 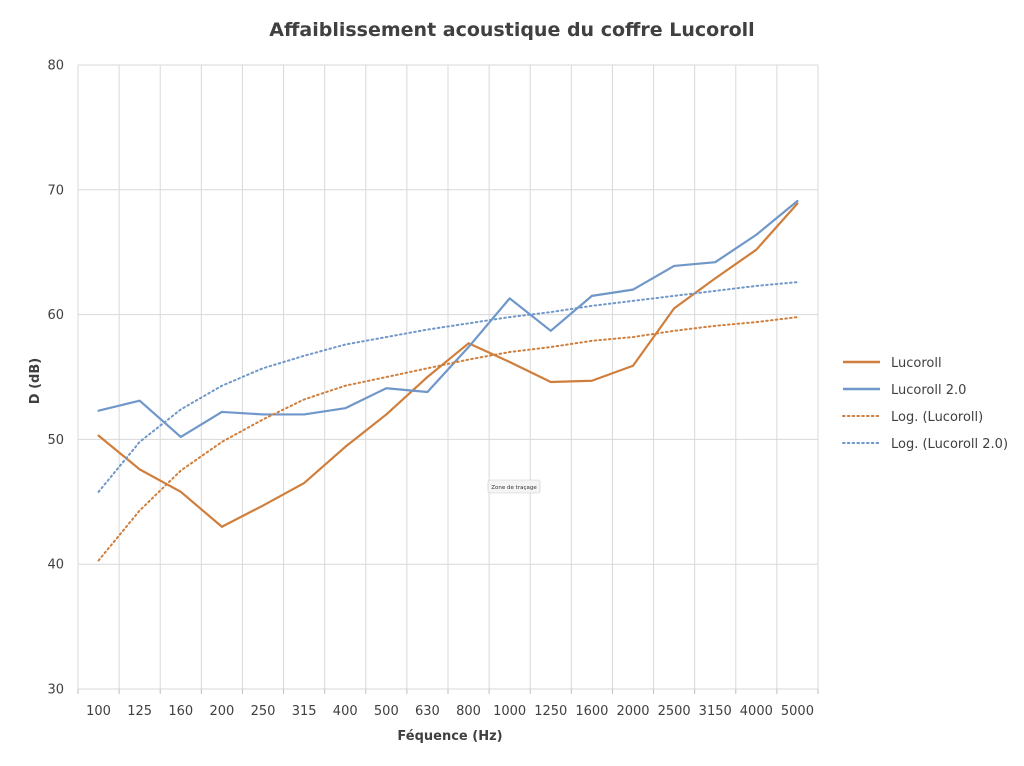 What do you see at coordinates (345, 711) in the screenshot?
I see `x-tick-label: 400` at bounding box center [345, 711].